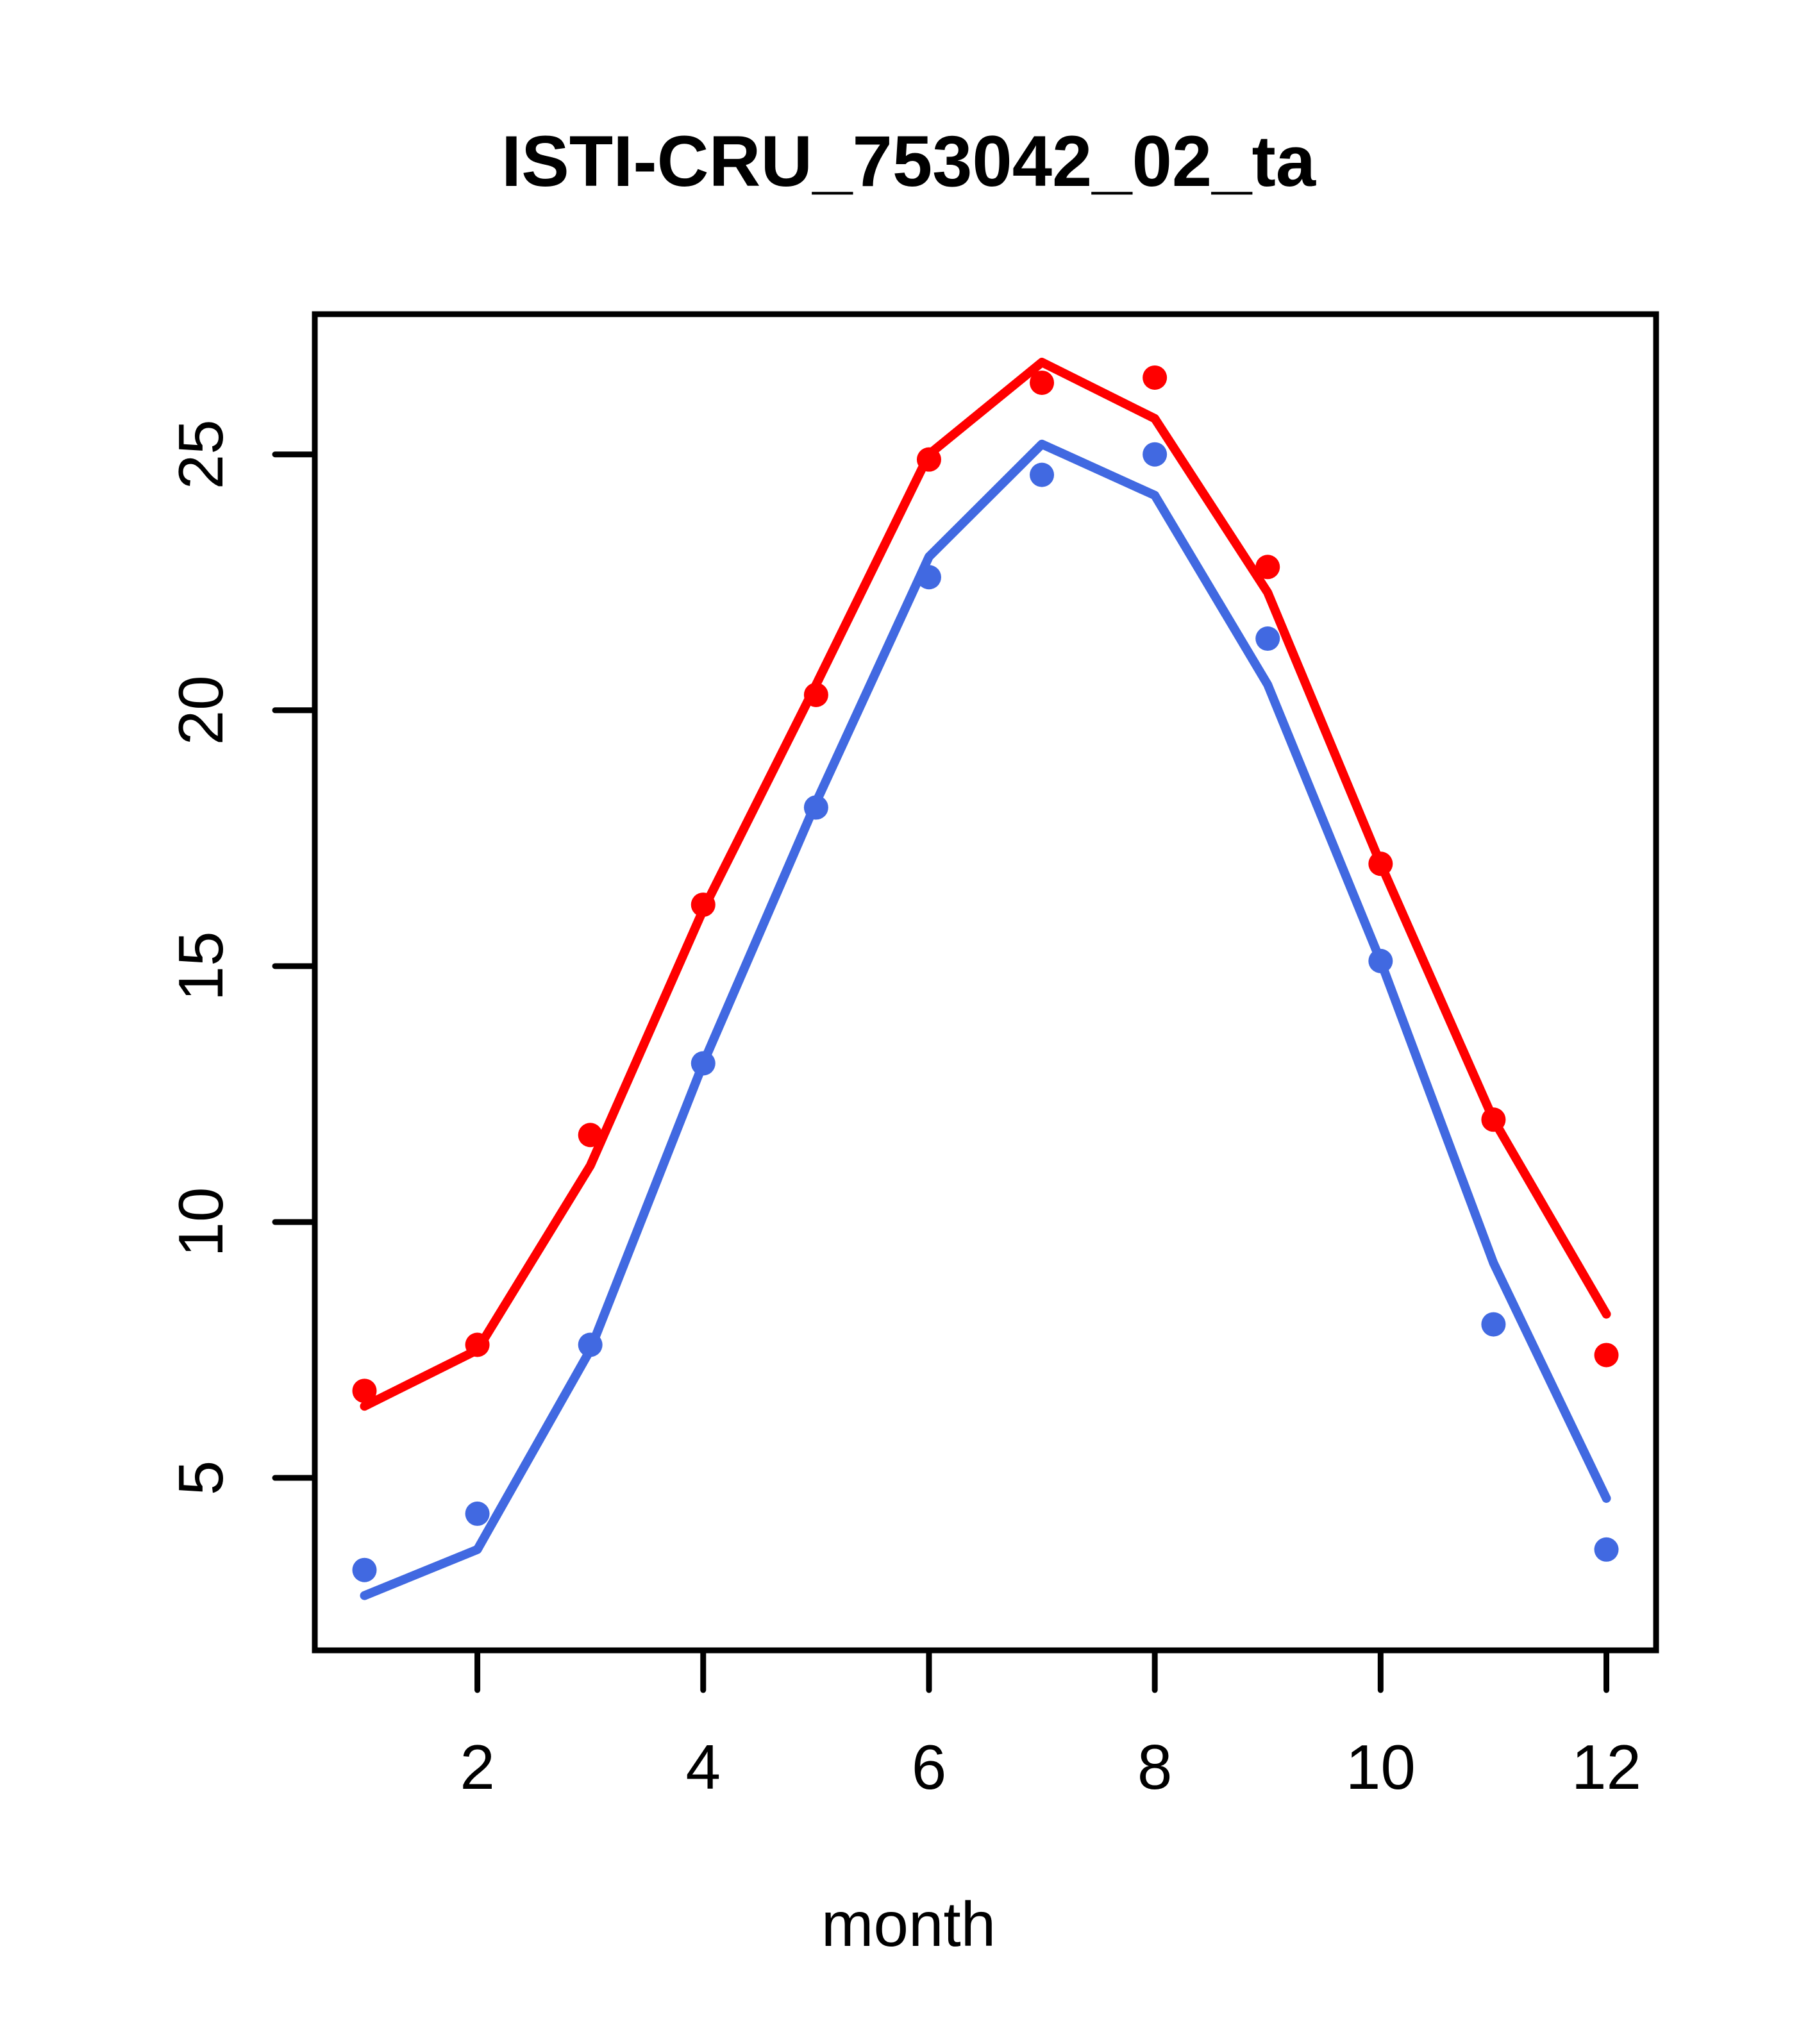 Image resolution: width=1817 pixels, height=2044 pixels. Describe the element at coordinates (908, 1924) in the screenshot. I see `x-axis-label: month` at that location.